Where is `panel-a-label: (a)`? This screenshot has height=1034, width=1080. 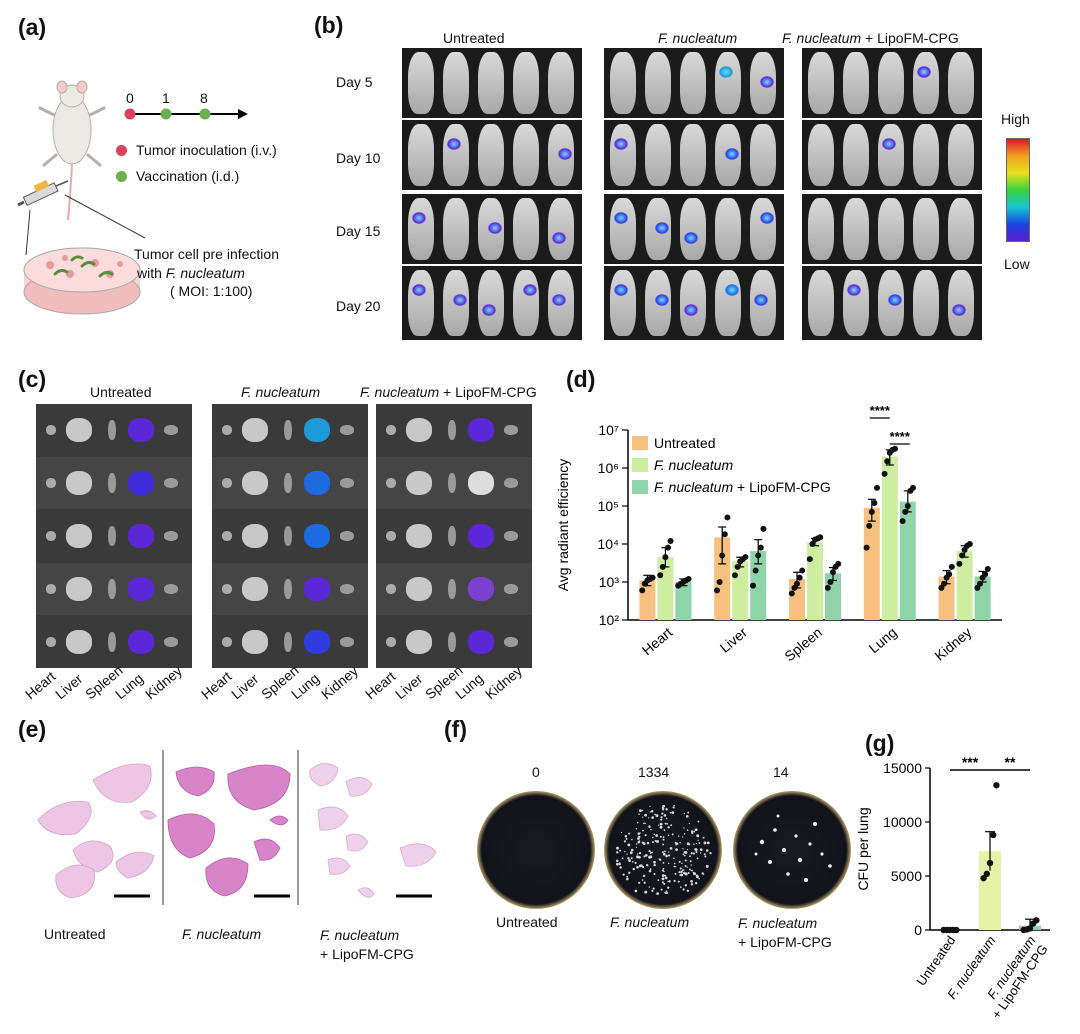
panel-a-label: (a) is located at coordinates (32, 27).